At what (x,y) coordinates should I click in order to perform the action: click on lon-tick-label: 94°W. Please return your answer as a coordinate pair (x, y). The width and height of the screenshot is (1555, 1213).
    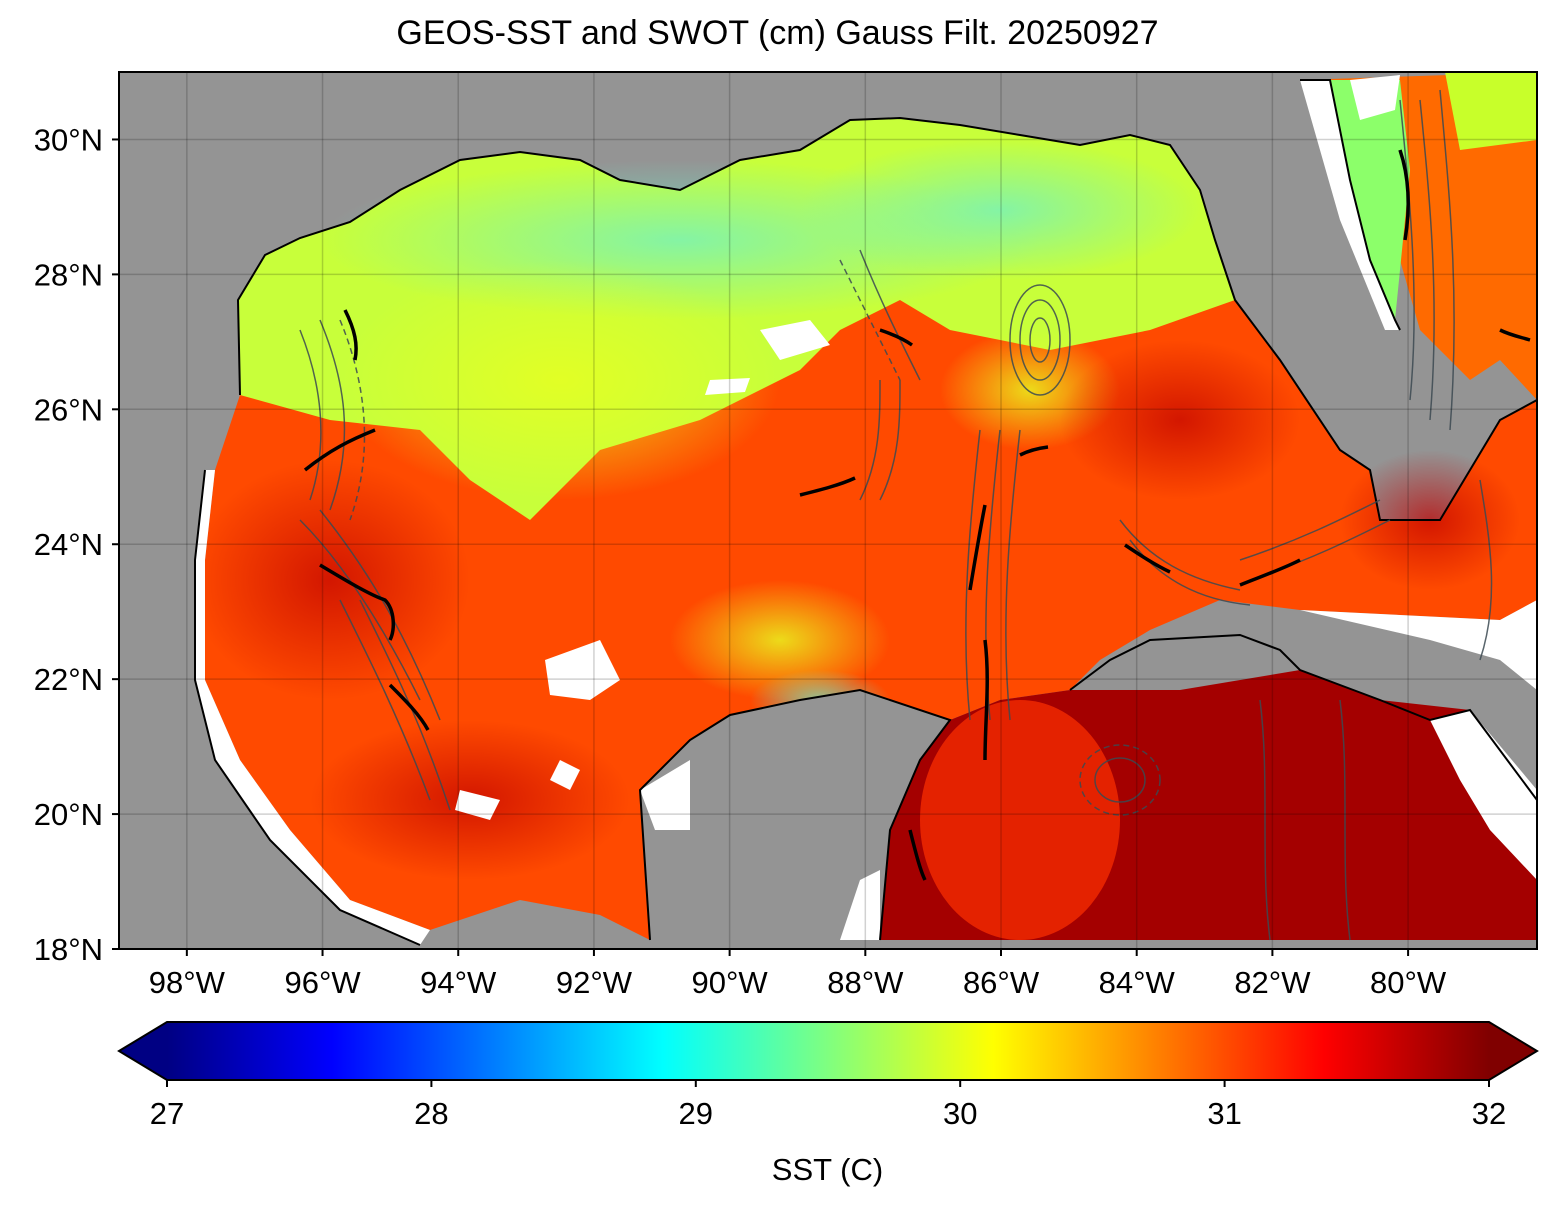
    Looking at the image, I should click on (458, 982).